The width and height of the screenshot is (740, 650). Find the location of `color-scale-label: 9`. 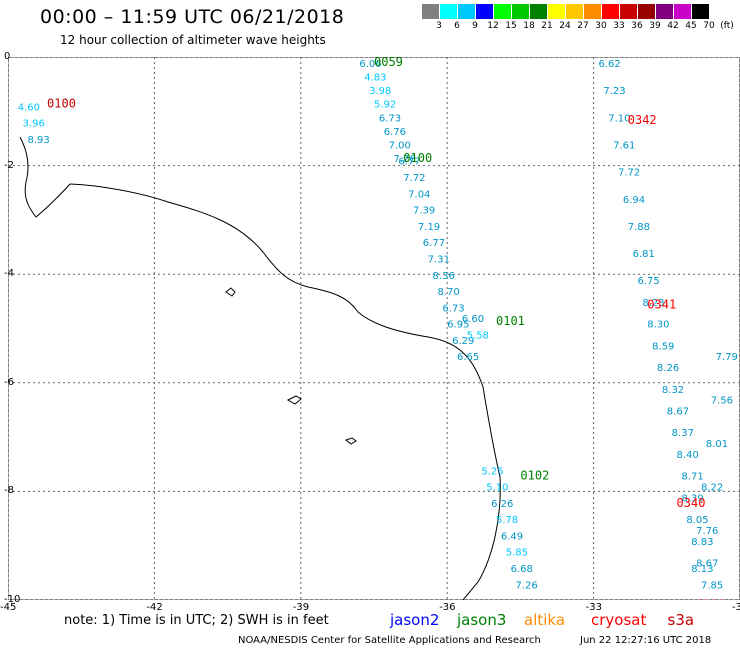

color-scale-label: 9 is located at coordinates (475, 26).